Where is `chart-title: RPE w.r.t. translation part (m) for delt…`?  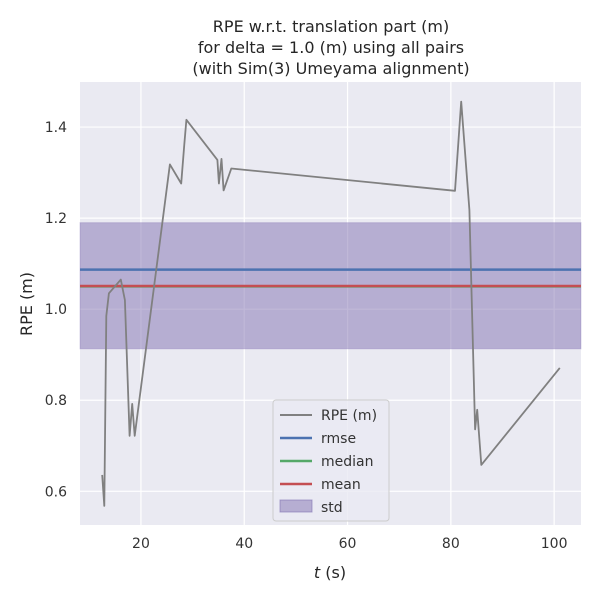
chart-title: RPE w.r.t. translation part (m) for delt… is located at coordinates (330, 47).